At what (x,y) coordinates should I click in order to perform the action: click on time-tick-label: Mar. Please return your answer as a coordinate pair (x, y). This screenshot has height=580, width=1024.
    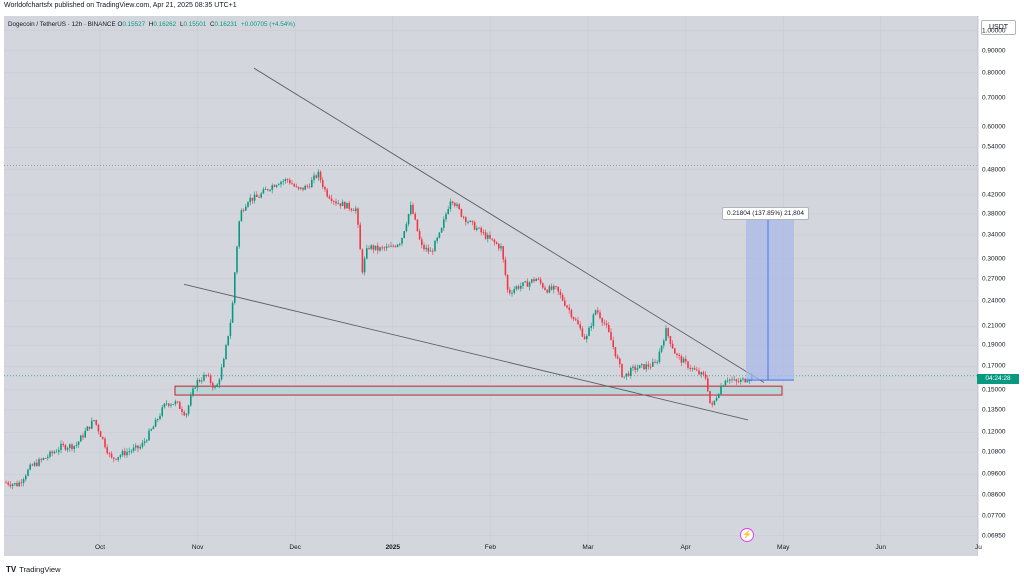
    Looking at the image, I should click on (588, 547).